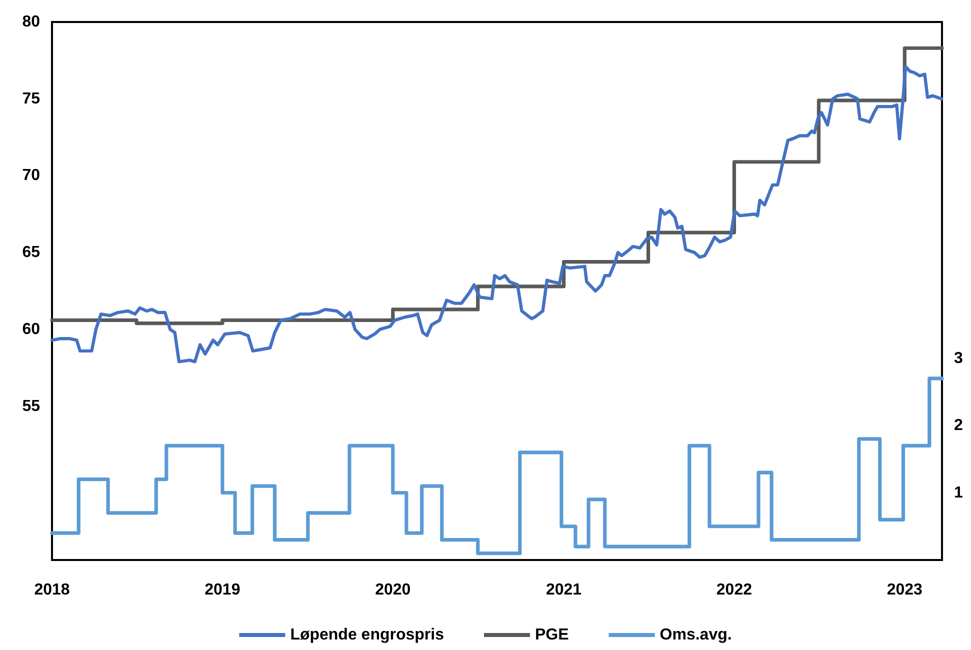  Describe the element at coordinates (31, 99) in the screenshot. I see `y-tick-label: 75` at that location.